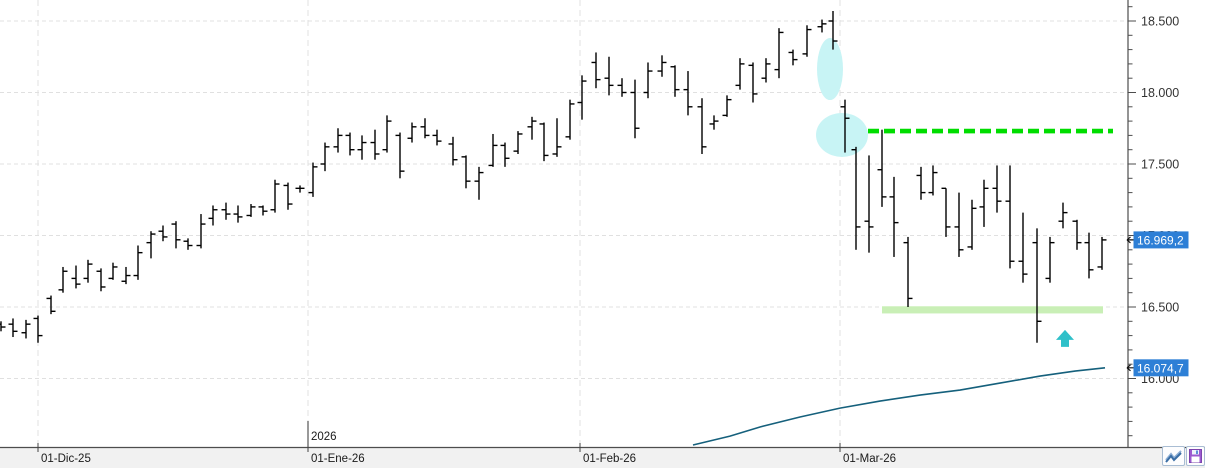 Image resolution: width=1205 pixels, height=468 pixels. What do you see at coordinates (830, 69) in the screenshot?
I see `highlight-ellipse` at bounding box center [830, 69].